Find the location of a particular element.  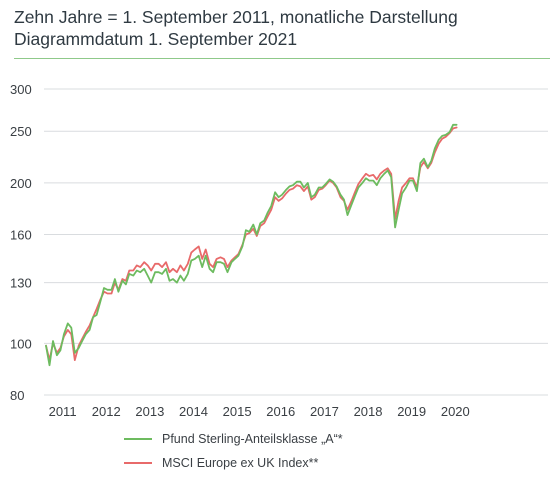

y-tick-label-160: 160 is located at coordinates (21, 235).